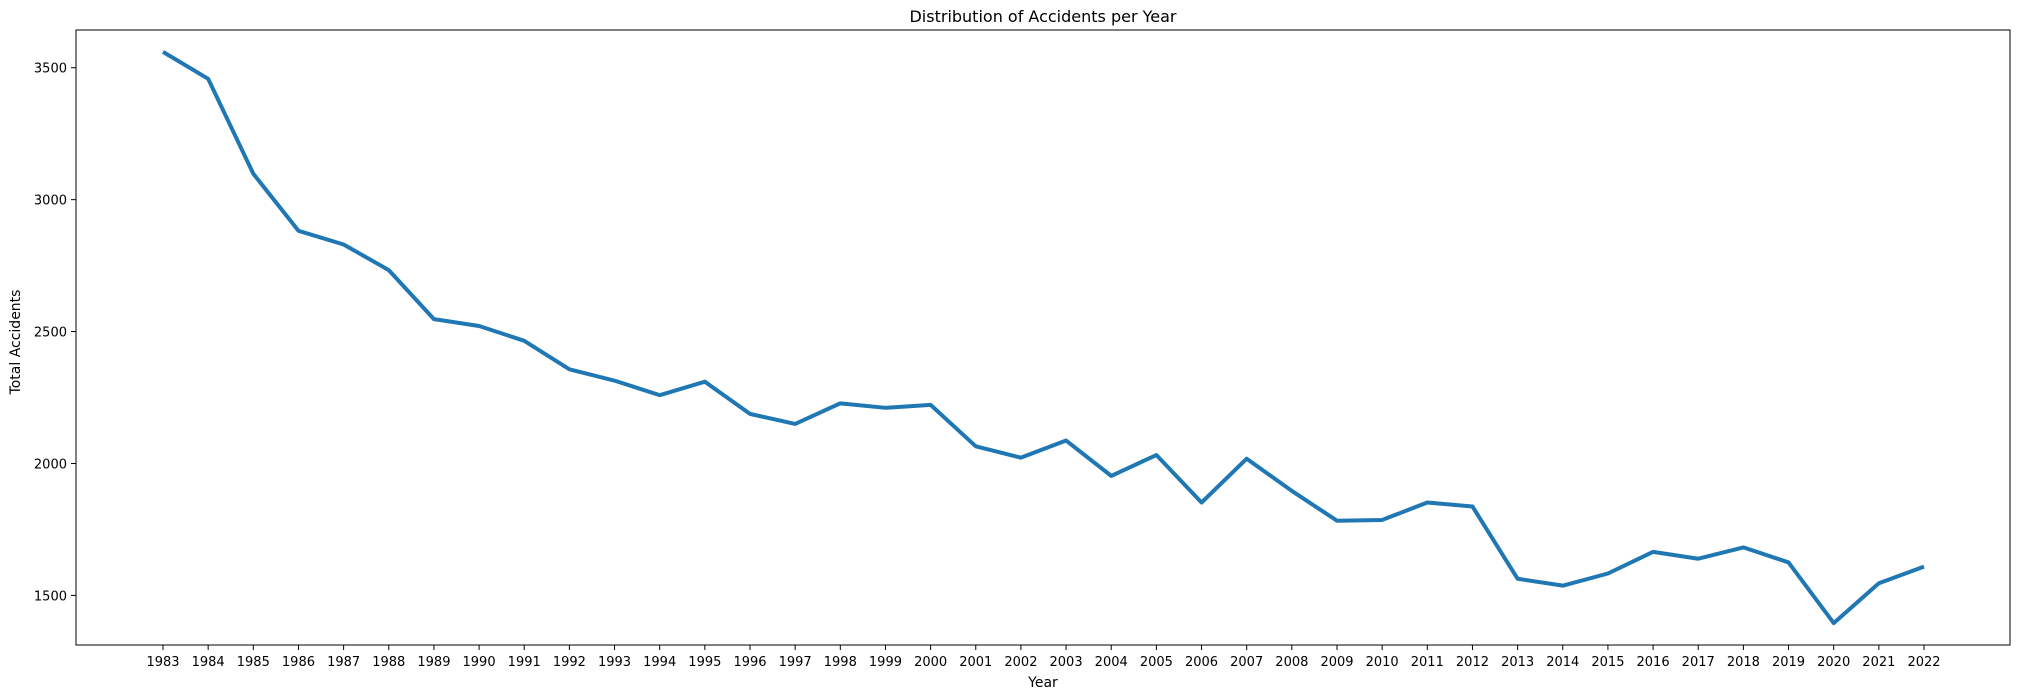 The width and height of the screenshot is (2022, 699). What do you see at coordinates (50, 69) in the screenshot?
I see `y-tick-label: 3500` at bounding box center [50, 69].